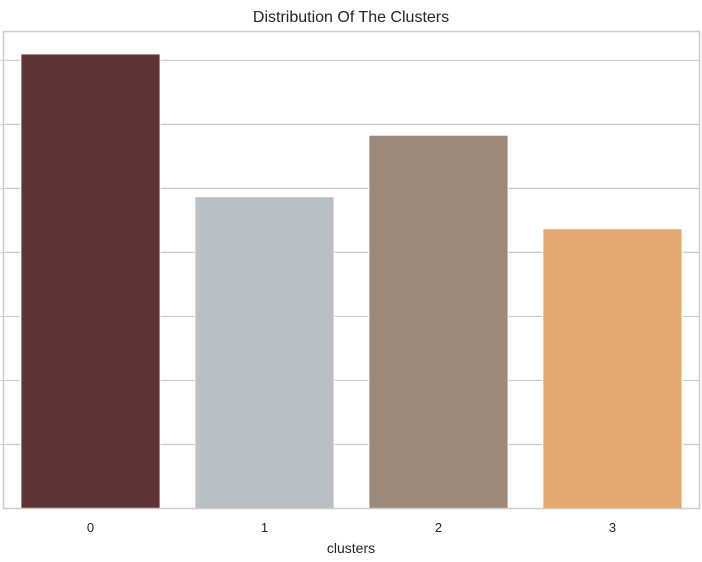  I want to click on x-tick-label: 1, so click(264, 527).